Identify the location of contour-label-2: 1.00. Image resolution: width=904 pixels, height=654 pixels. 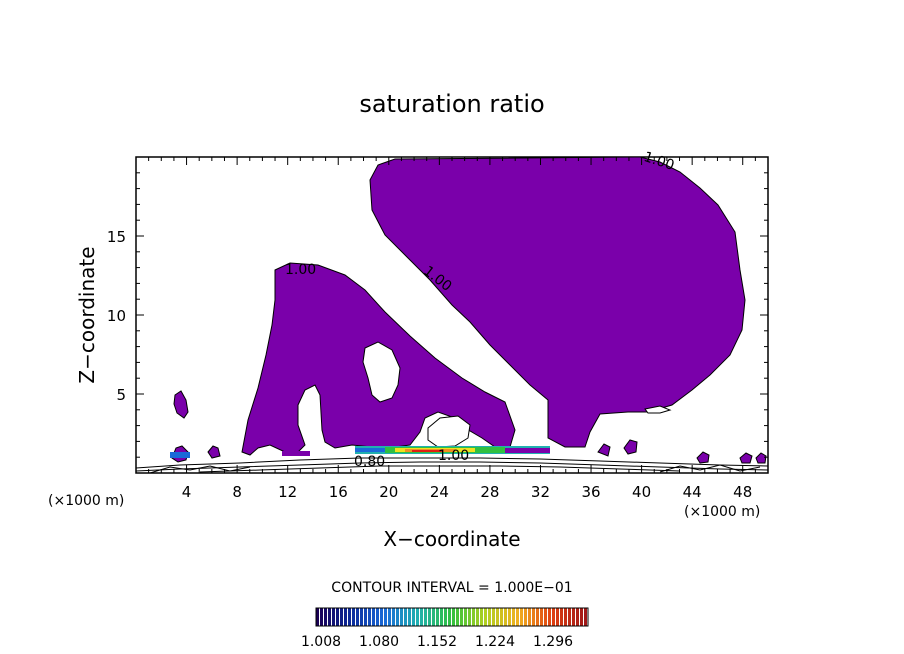
(300, 270).